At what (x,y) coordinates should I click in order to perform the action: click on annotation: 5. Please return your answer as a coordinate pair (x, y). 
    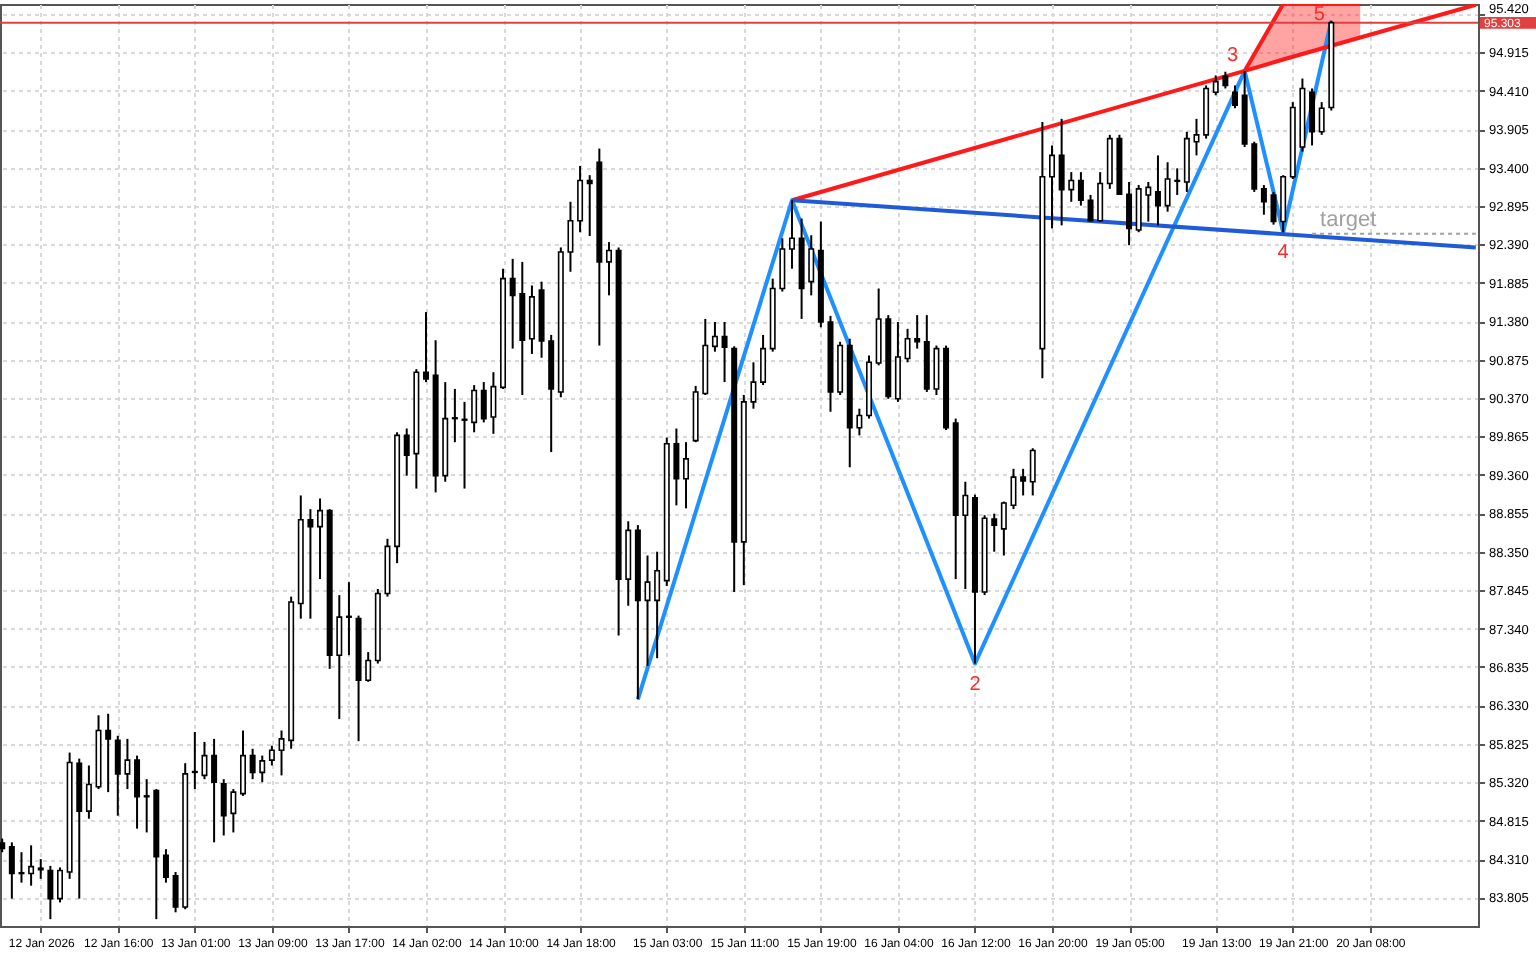
    Looking at the image, I should click on (1319, 15).